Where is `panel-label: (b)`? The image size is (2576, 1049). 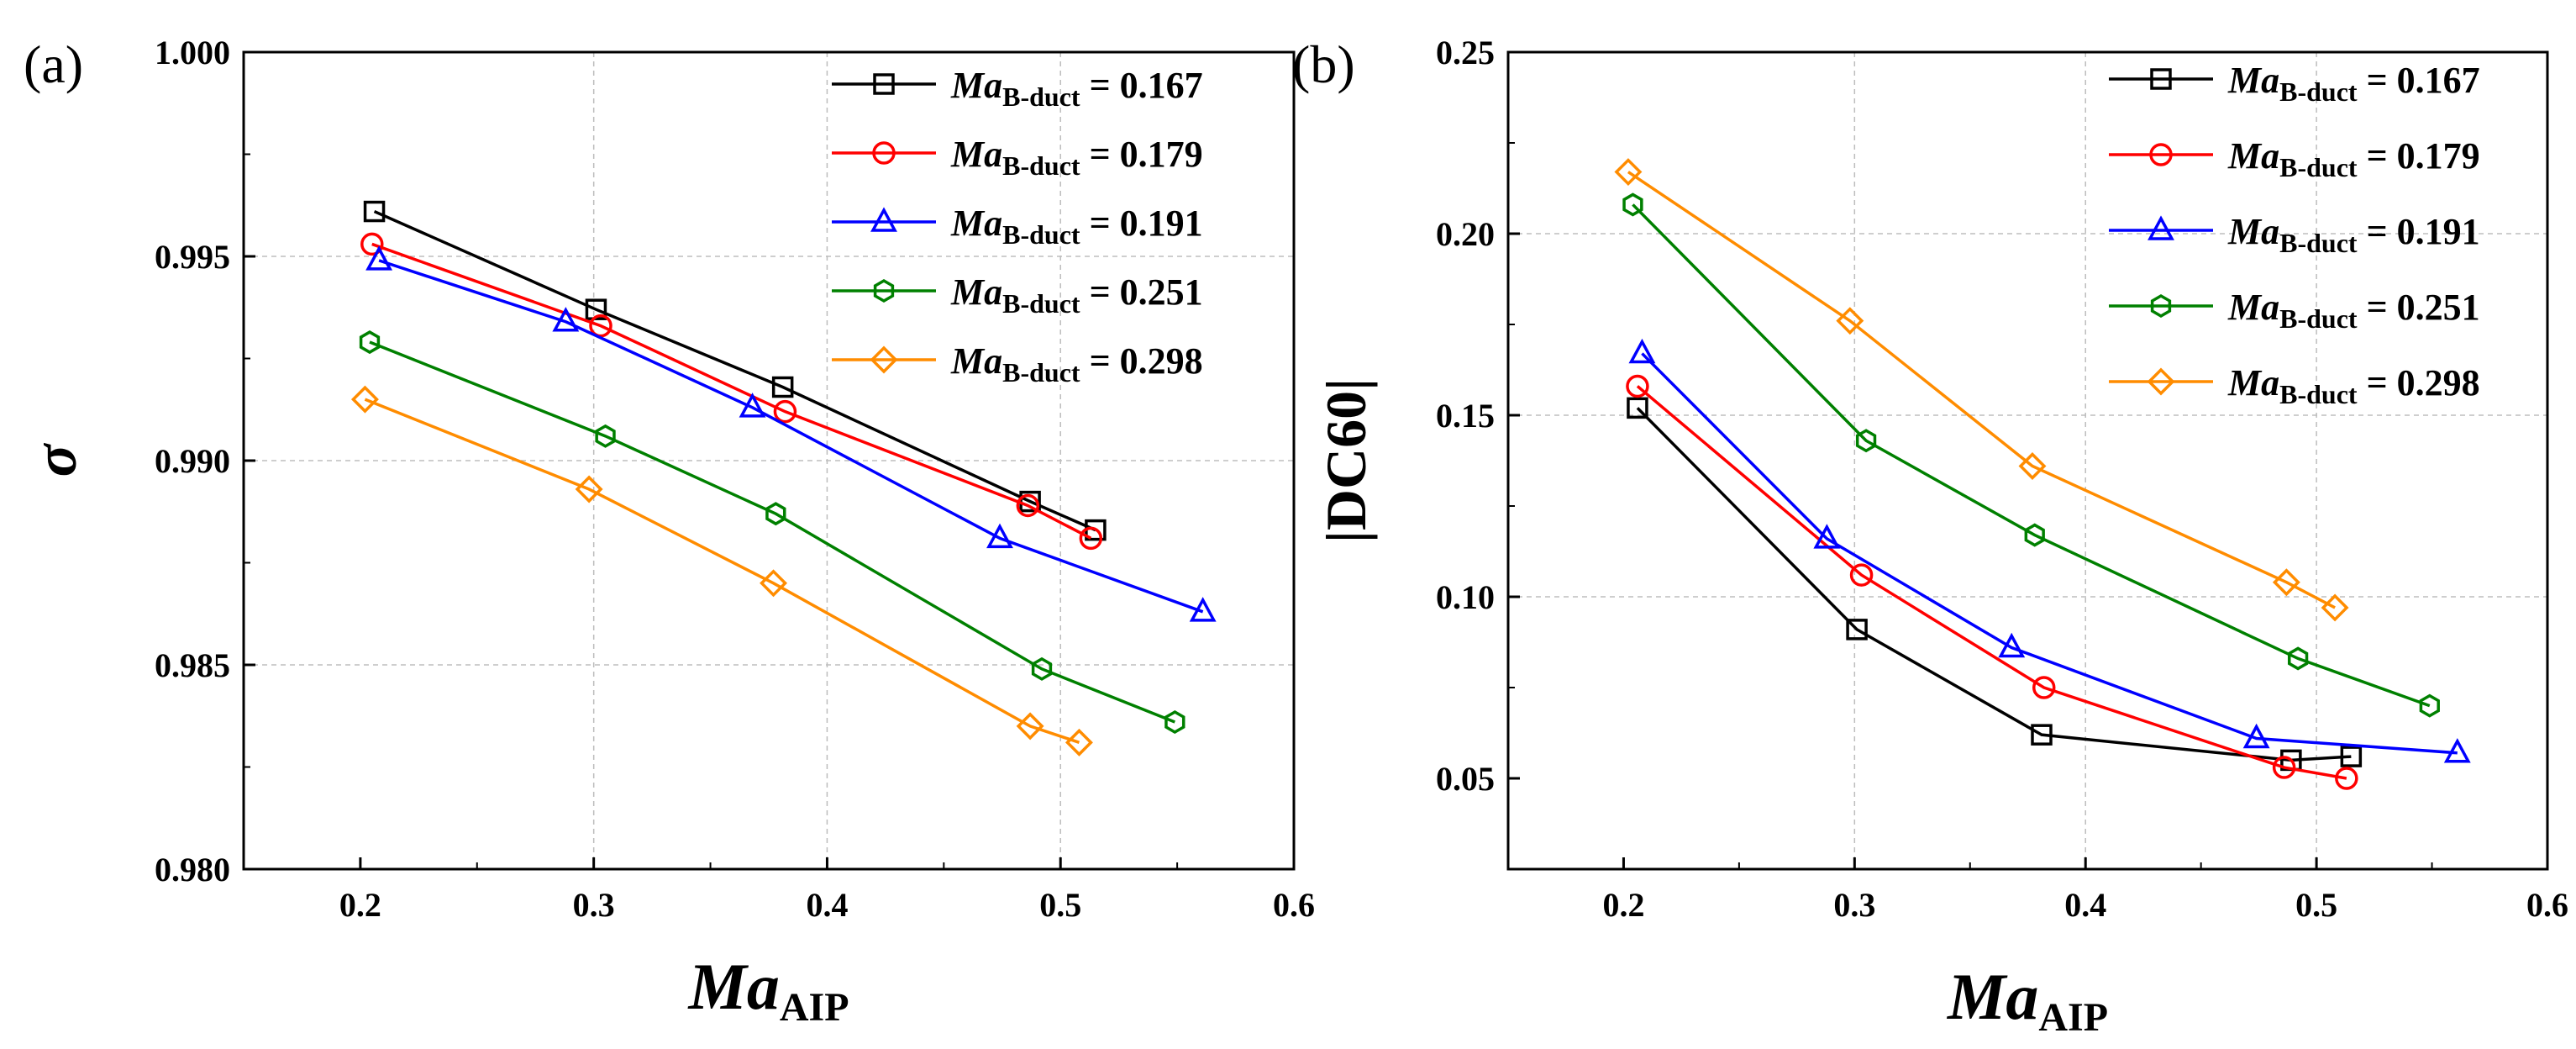 panel-label: (b) is located at coordinates (1323, 64).